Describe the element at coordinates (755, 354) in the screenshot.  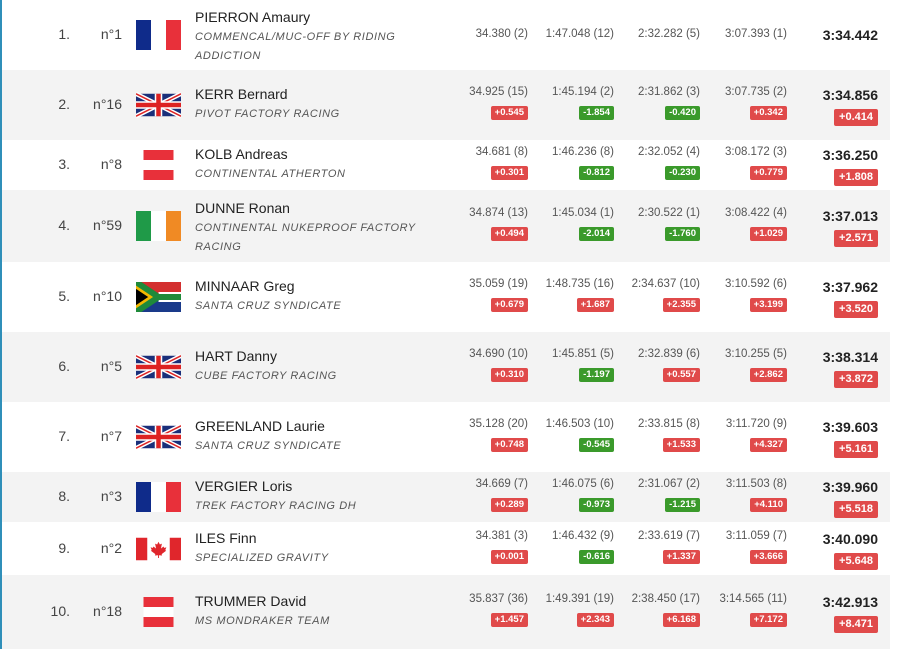
I see `split-time: 3:10.255 (5)` at that location.